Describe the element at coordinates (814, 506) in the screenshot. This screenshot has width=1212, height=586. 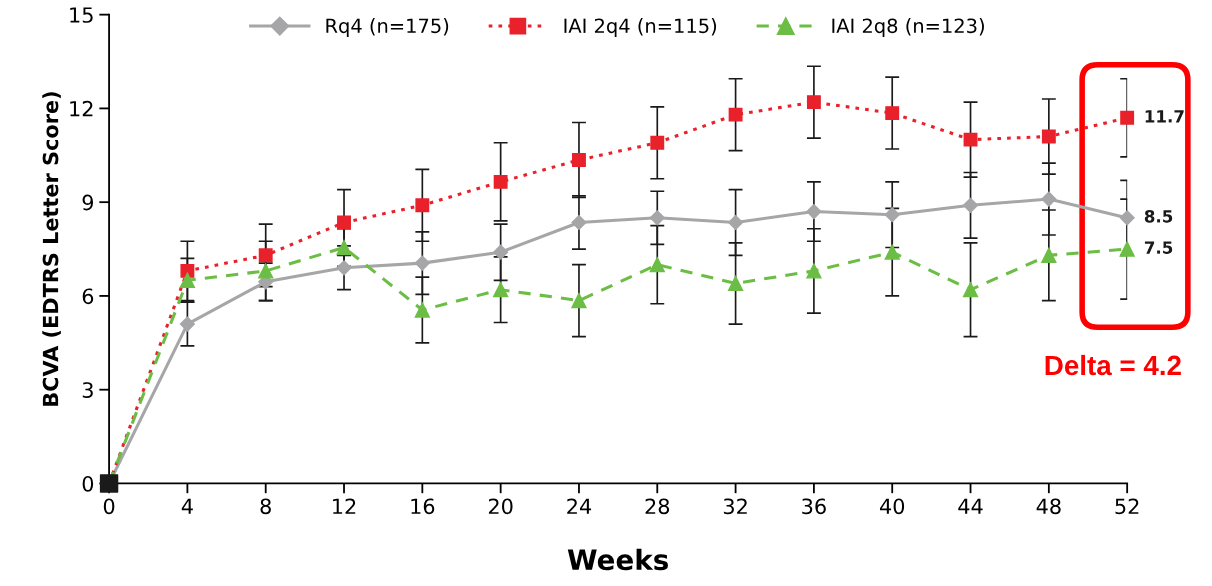
I see `x-tick-label: 36` at that location.